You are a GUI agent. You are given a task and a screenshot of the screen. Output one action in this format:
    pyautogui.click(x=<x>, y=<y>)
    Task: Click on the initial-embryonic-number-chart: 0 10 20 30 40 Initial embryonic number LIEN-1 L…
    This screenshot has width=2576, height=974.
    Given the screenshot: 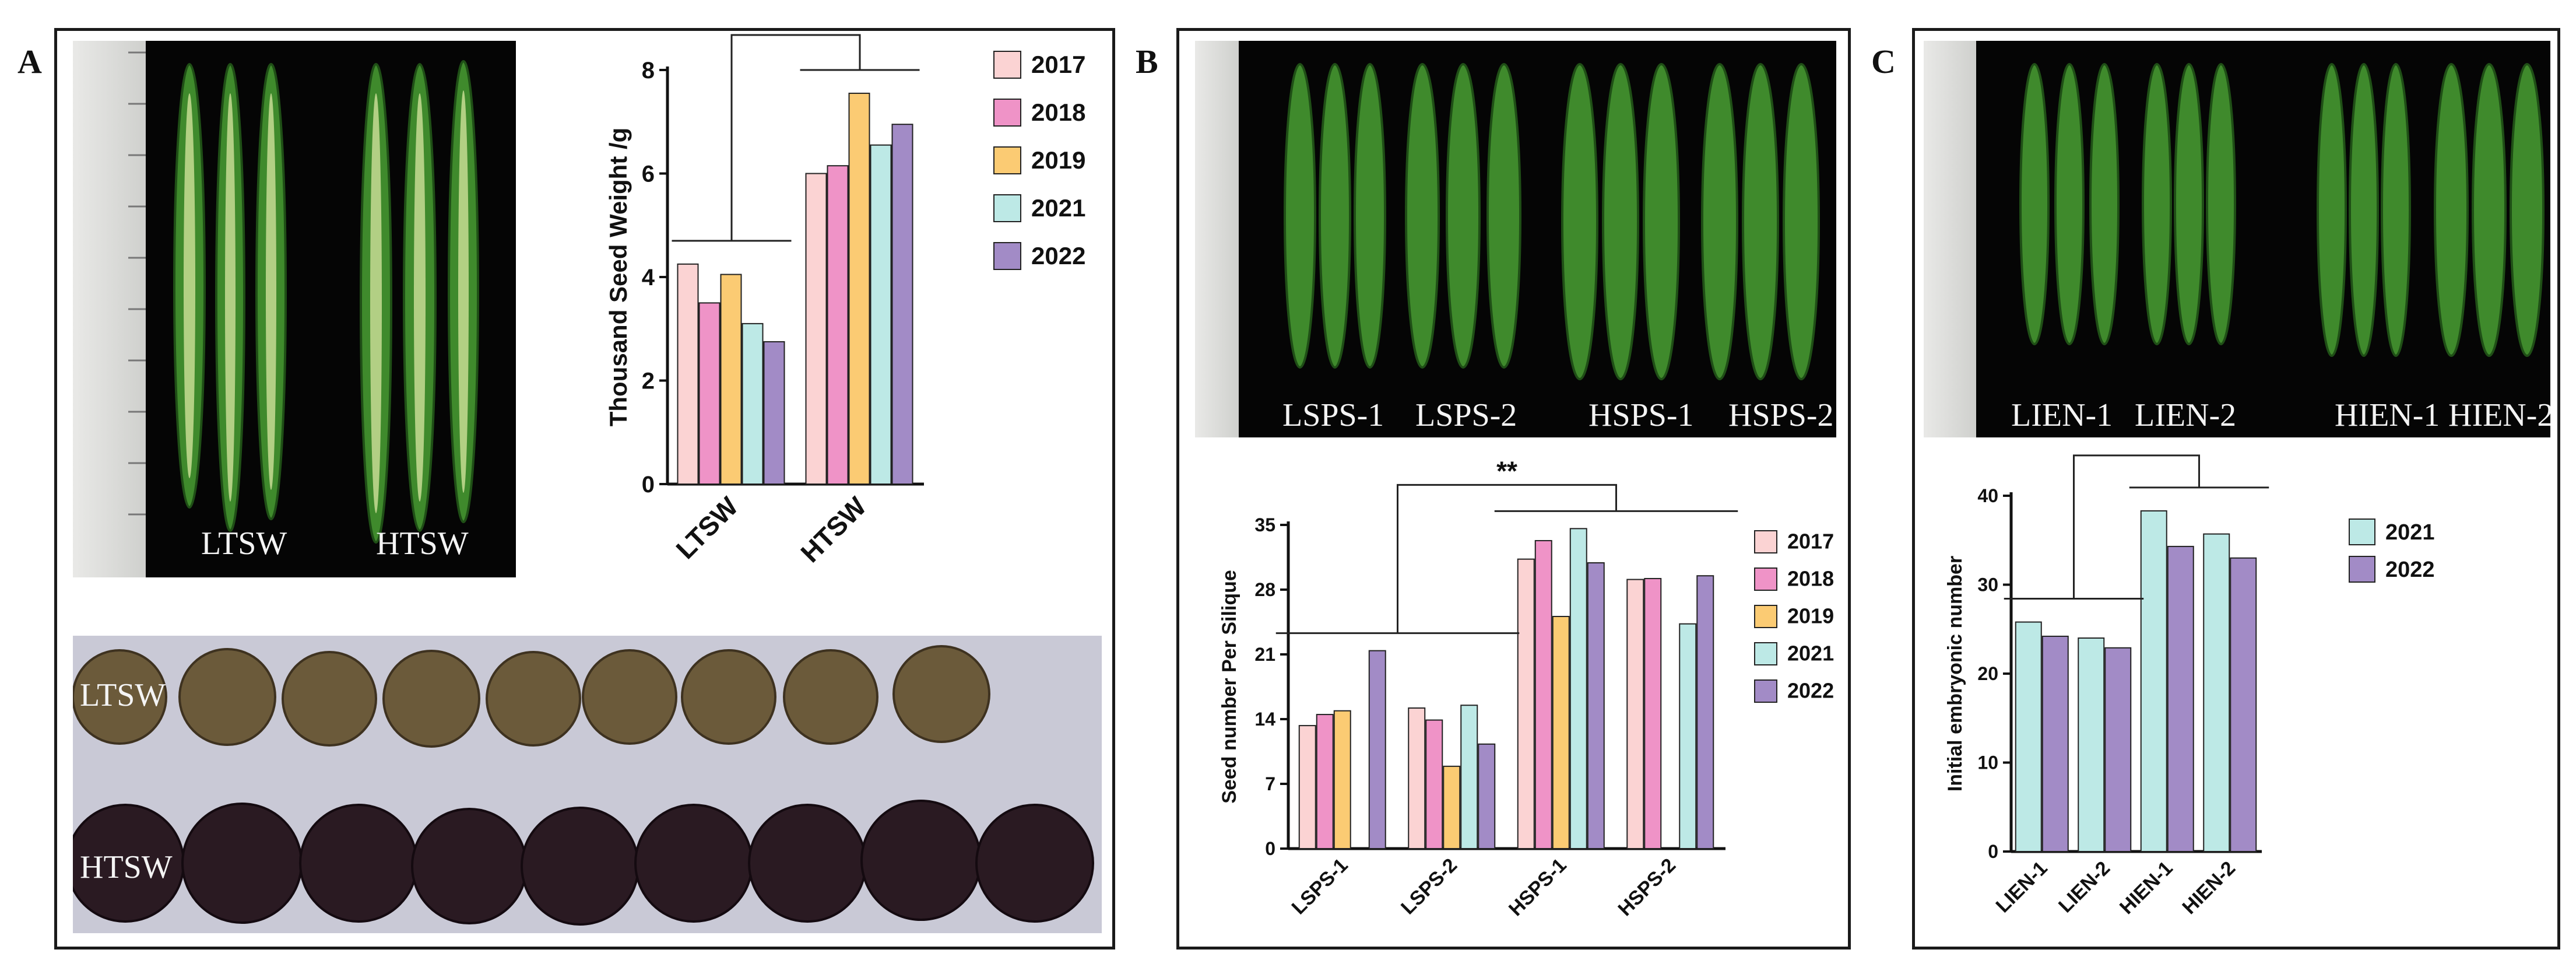 What is the action you would take?
    pyautogui.click(x=2189, y=684)
    